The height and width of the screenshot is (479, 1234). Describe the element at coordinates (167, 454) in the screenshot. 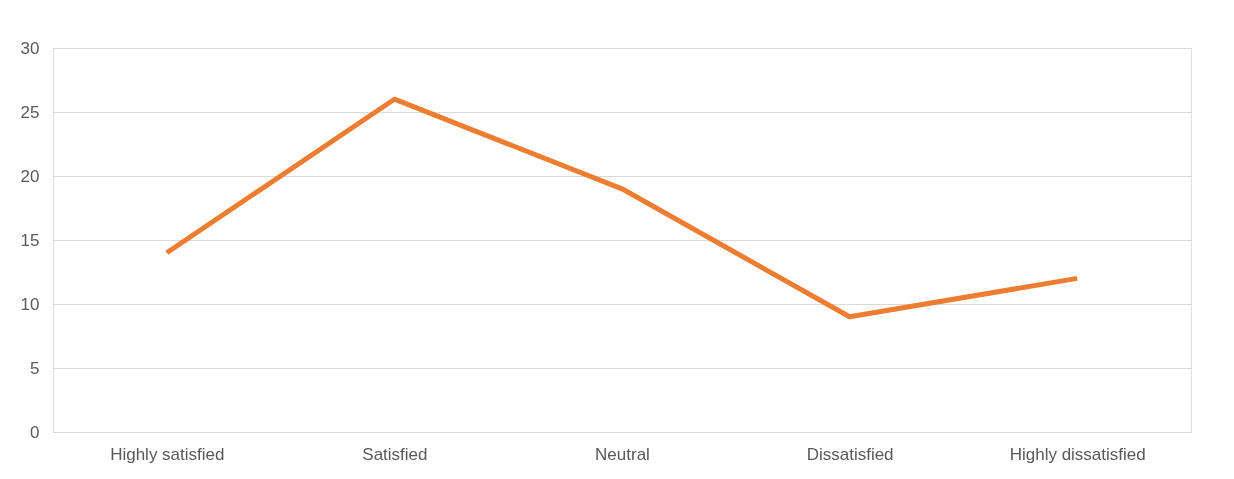

I see `x-tick-label: Highly satisfied` at that location.